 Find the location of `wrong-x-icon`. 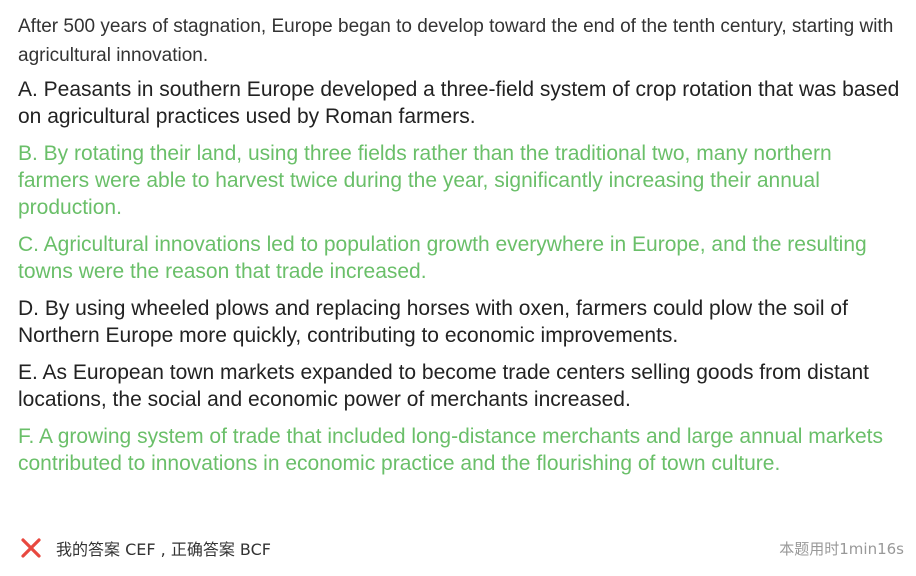

wrong-x-icon is located at coordinates (31, 548).